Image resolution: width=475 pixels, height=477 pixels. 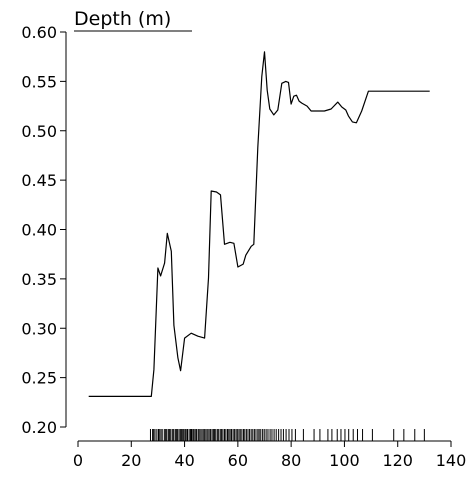 What do you see at coordinates (39, 279) in the screenshot?
I see `y-tick-label: 0.35` at bounding box center [39, 279].